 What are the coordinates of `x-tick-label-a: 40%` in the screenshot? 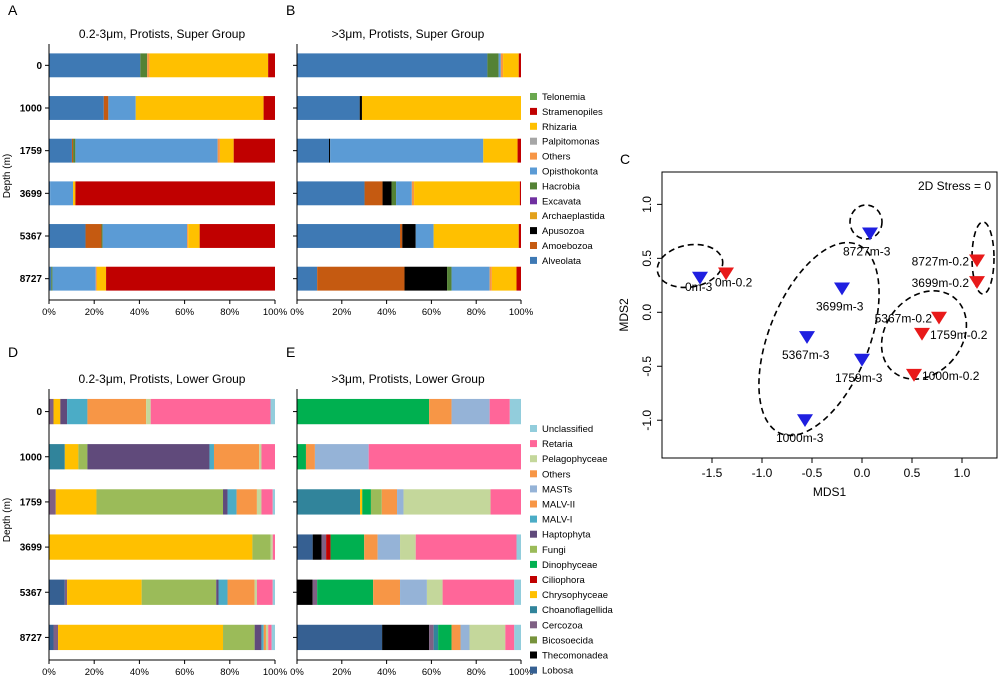 It's located at (140, 312).